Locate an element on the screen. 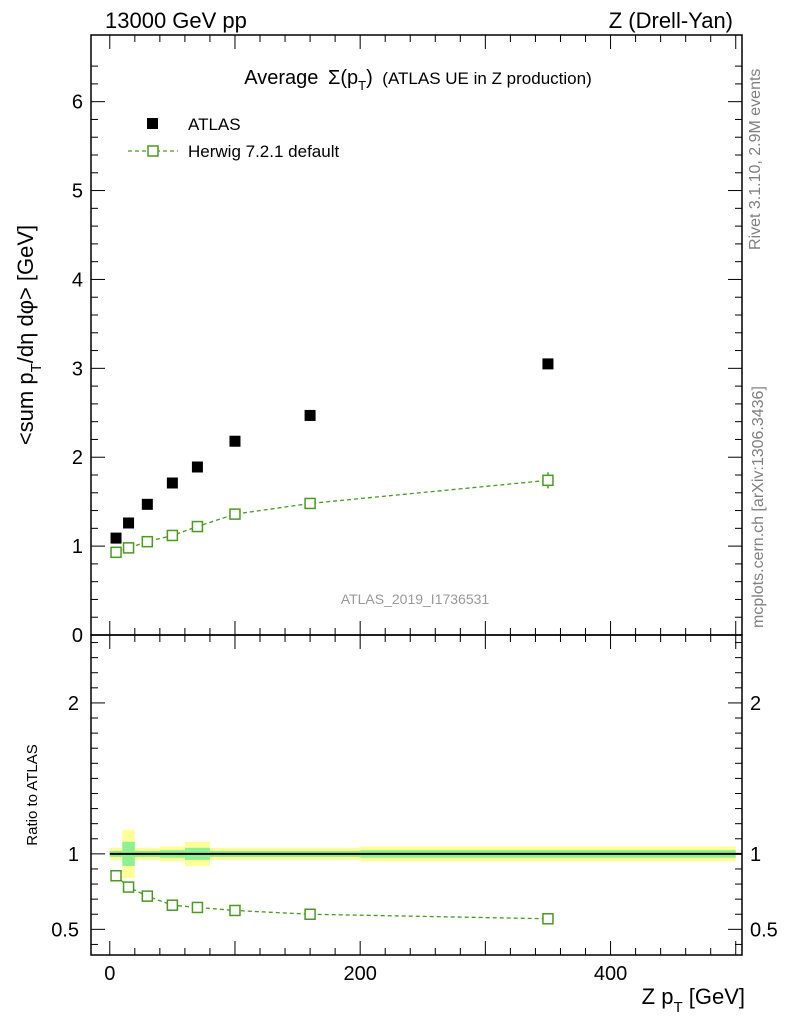 Image resolution: width=786 pixels, height=1024 pixels. plot-title: Average Σ(pT) (ATLAS UE in Z production) is located at coordinates (417, 80).